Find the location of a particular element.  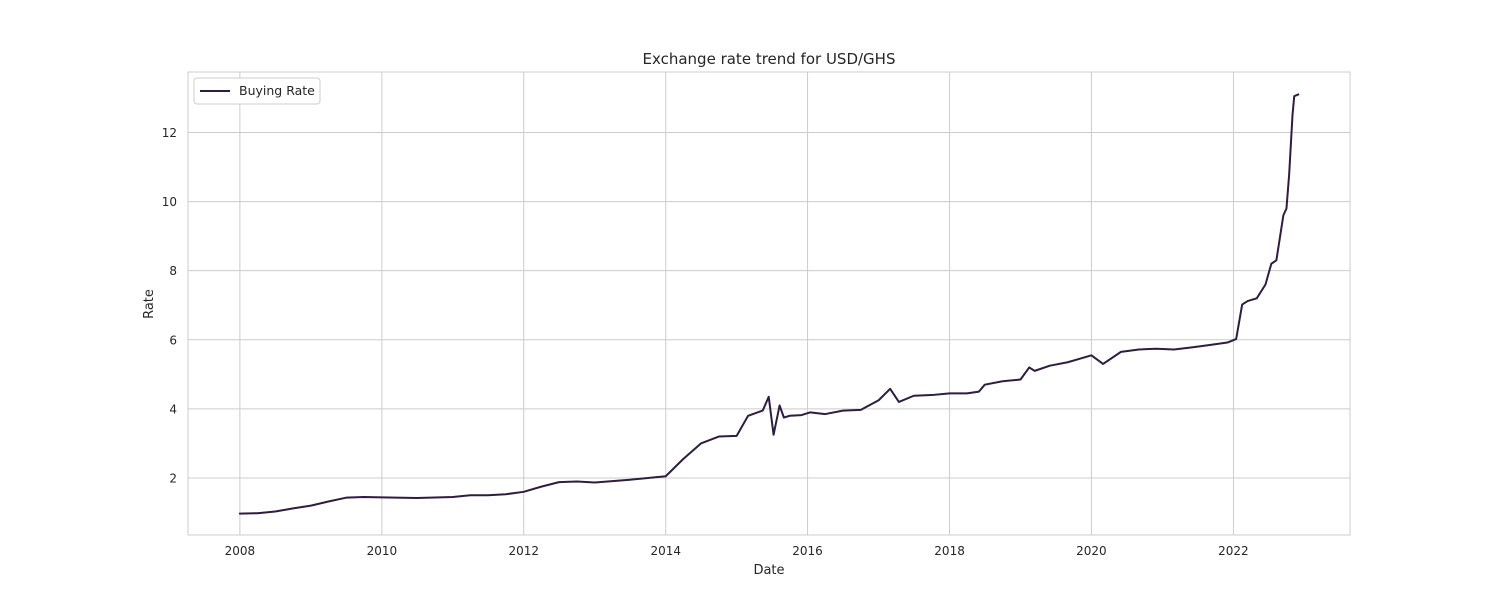

x-axis-ticks: 2008 2010 2012 2014 2016 2018 2020 2022 is located at coordinates (737, 551).